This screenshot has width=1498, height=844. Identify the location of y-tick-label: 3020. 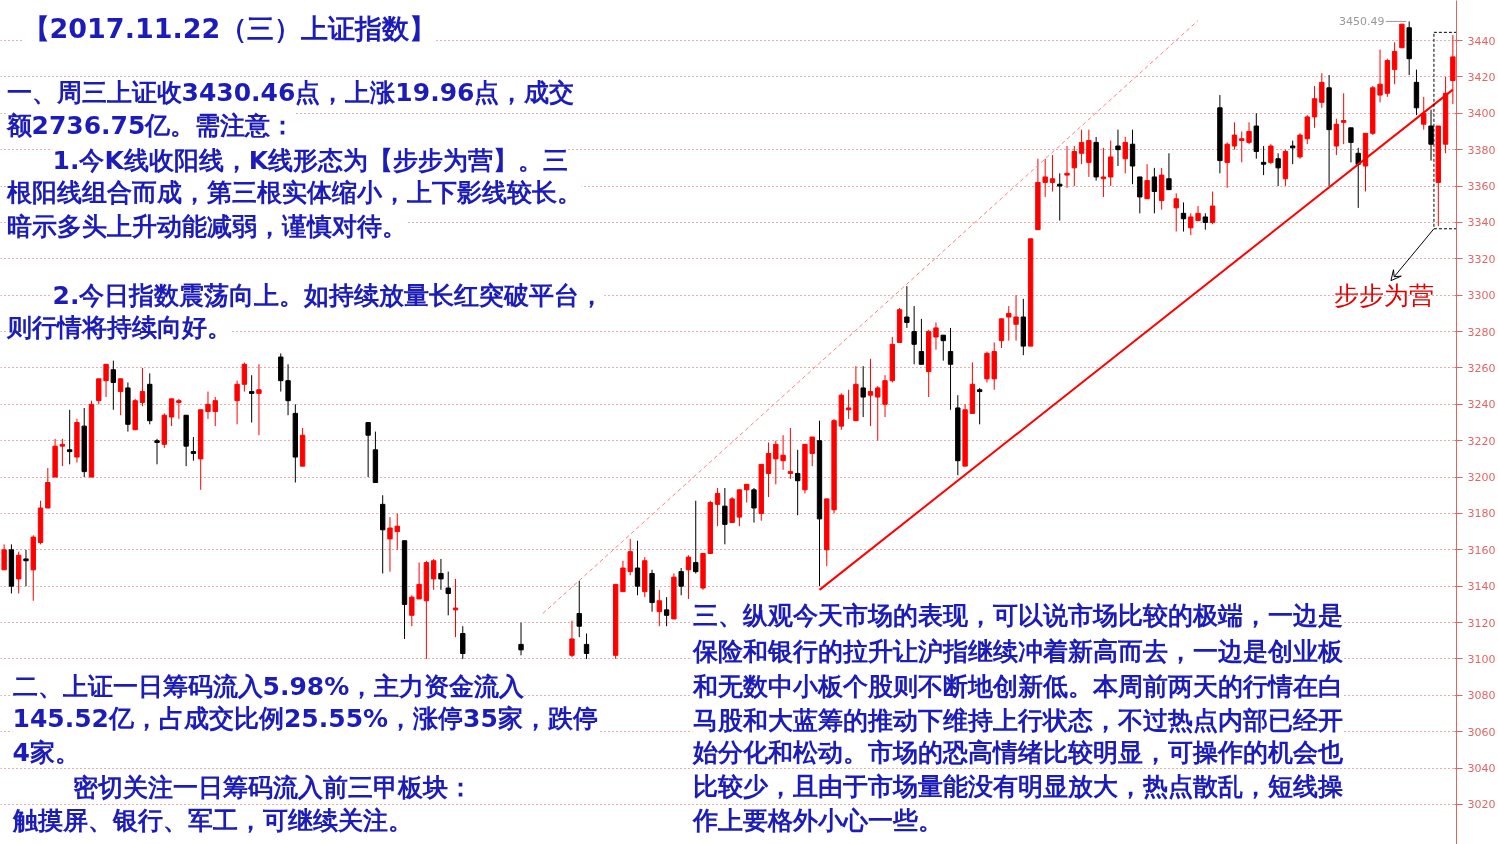
(1481, 805).